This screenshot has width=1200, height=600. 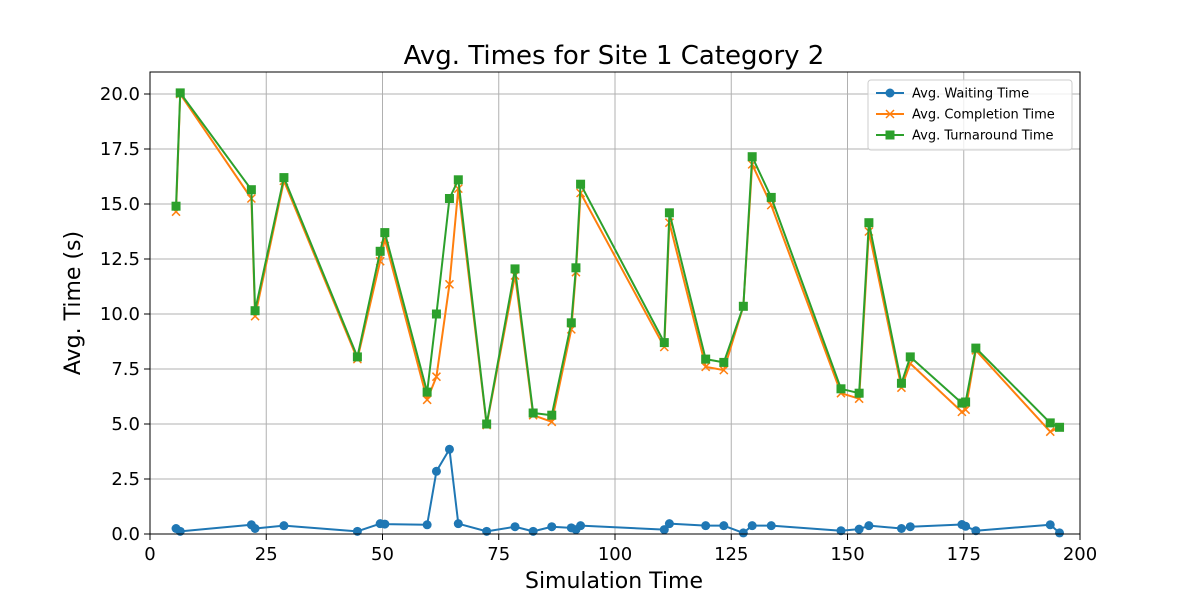 What do you see at coordinates (120, 204) in the screenshot?
I see `y-tick-label: 15.0` at bounding box center [120, 204].